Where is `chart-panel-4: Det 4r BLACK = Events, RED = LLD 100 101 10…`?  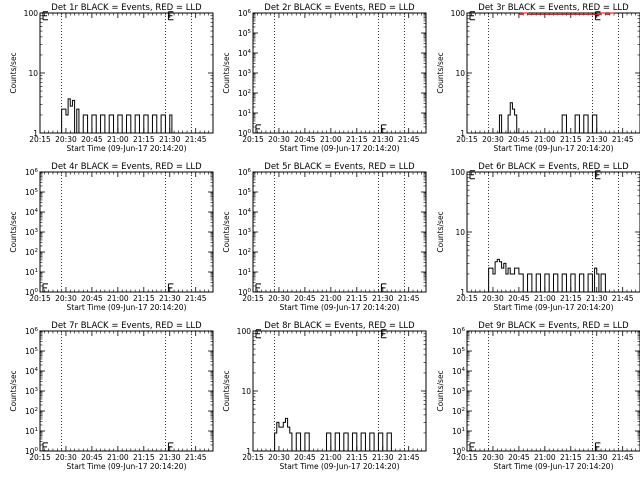 chart-panel-4: Det 4r BLACK = Events, RED = LLD 100 101 10… is located at coordinates (111, 237).